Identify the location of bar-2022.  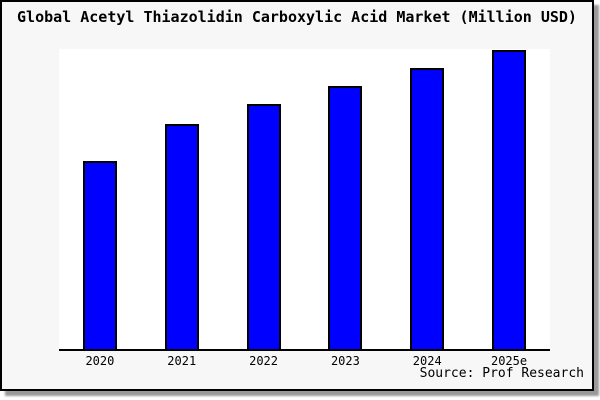
(263, 226).